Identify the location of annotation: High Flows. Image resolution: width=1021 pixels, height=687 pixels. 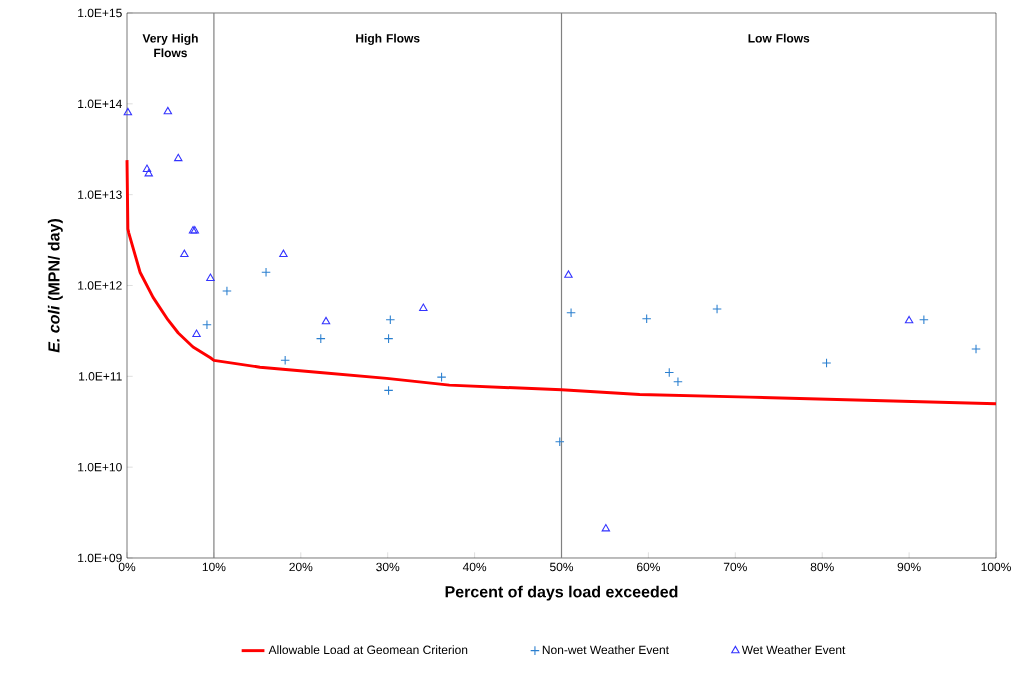
(388, 39).